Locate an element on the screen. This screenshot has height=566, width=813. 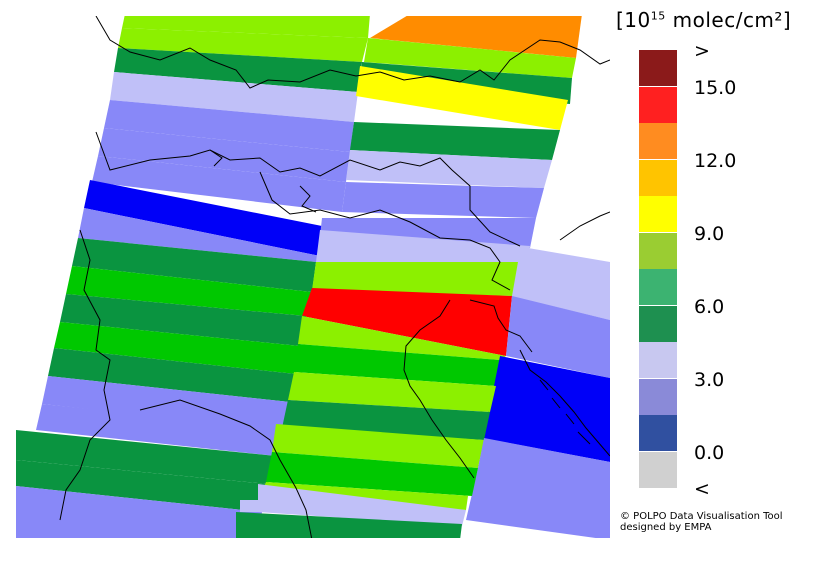
italy-west-coast is located at coordinates (226, 468).